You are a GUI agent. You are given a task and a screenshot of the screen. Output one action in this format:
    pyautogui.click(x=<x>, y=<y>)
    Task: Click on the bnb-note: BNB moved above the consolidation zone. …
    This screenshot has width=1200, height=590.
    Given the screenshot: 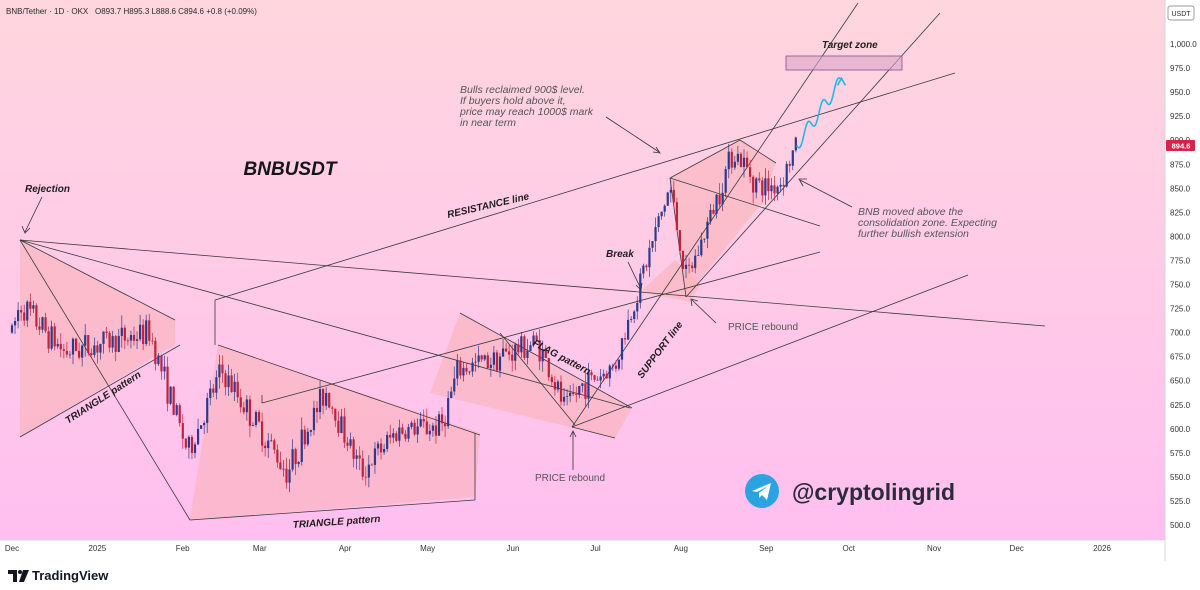 What is the action you would take?
    pyautogui.click(x=927, y=223)
    